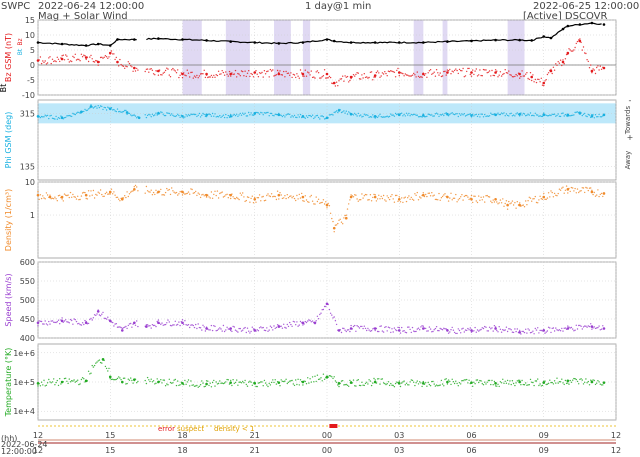 Image resolution: width=640 pixels, height=457 pixels. Describe the element at coordinates (628, 160) in the screenshot. I see `away-label: Away` at that location.